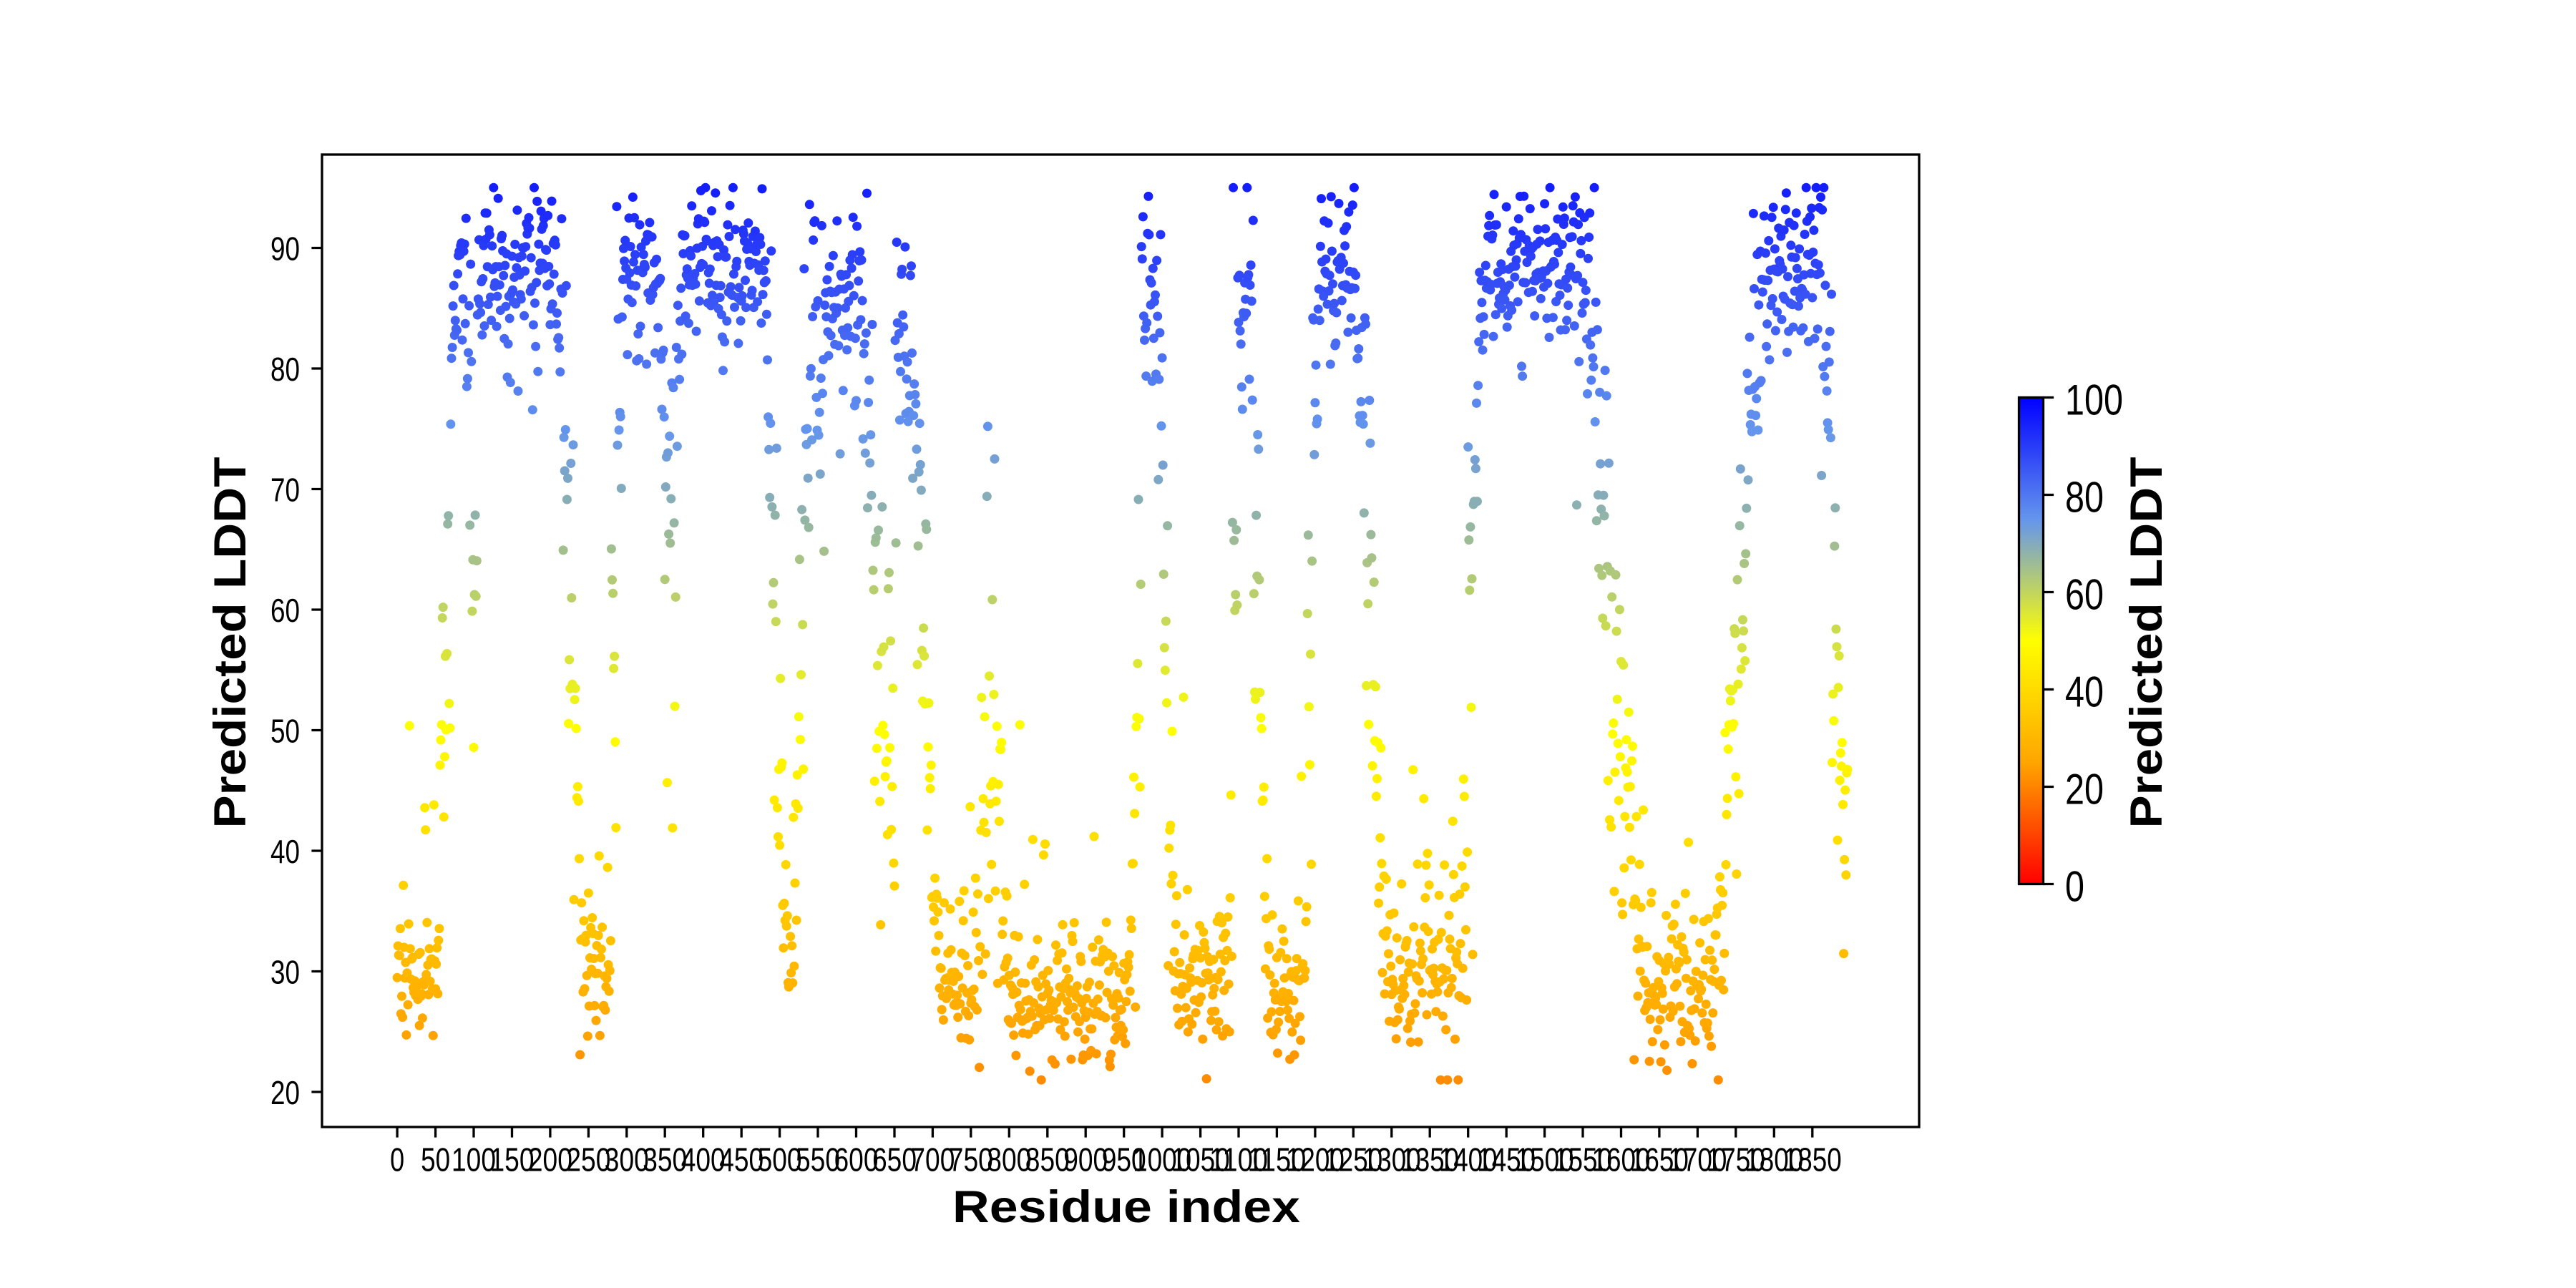 This screenshot has width=2576, height=1288. I want to click on svg-text: 250, so click(588, 1160).